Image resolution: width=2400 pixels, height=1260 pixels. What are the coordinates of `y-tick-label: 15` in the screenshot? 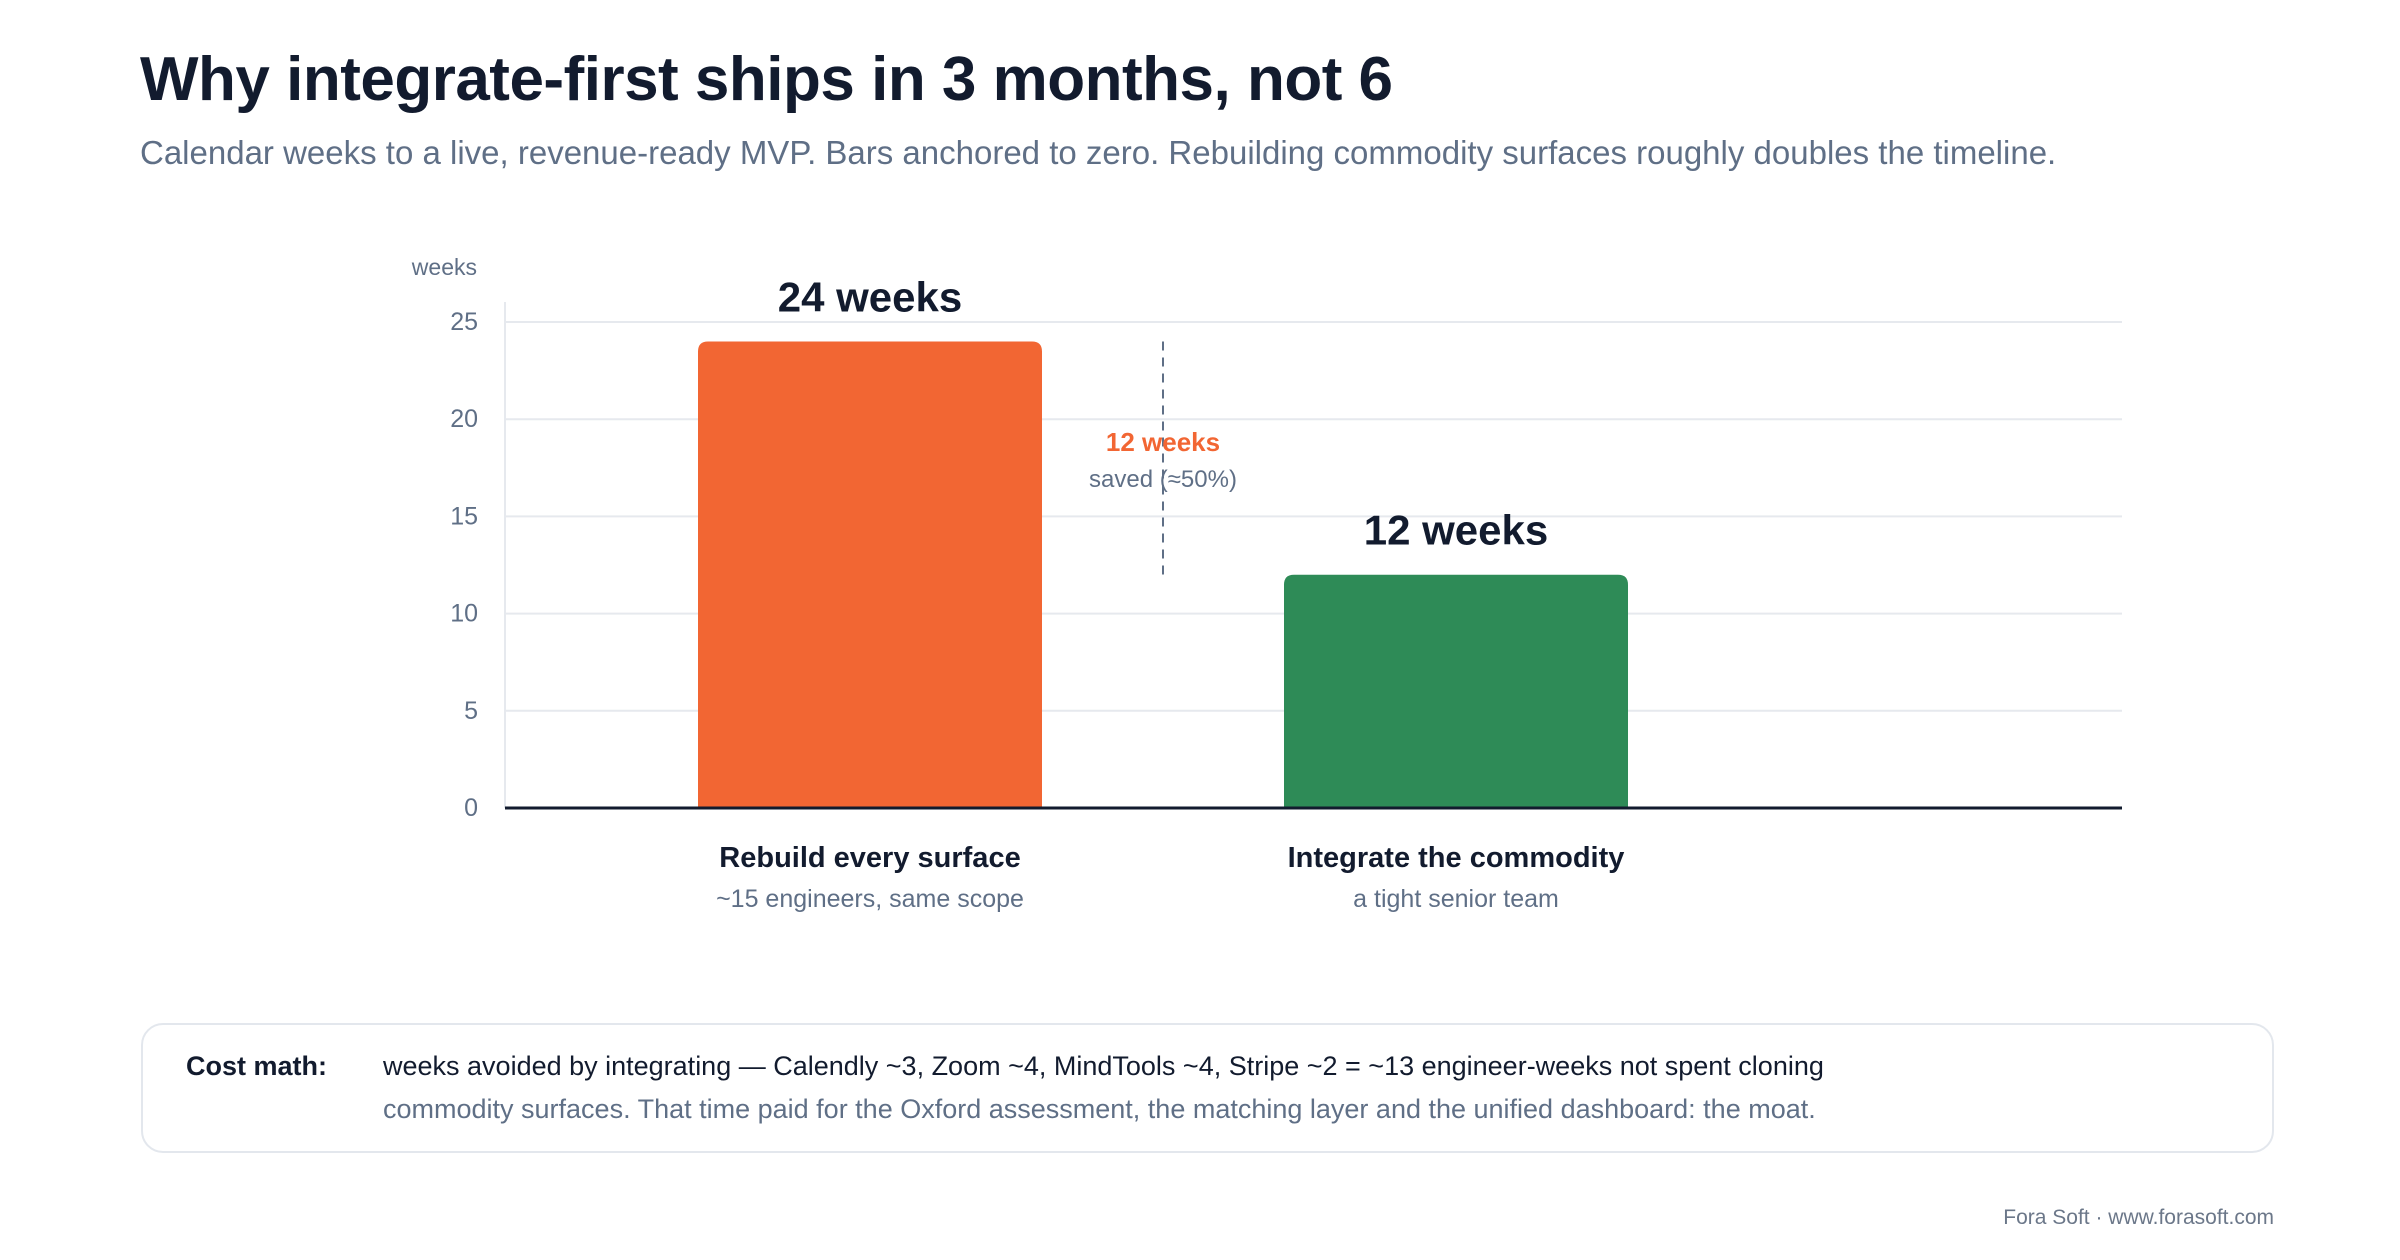 It's located at (464, 516).